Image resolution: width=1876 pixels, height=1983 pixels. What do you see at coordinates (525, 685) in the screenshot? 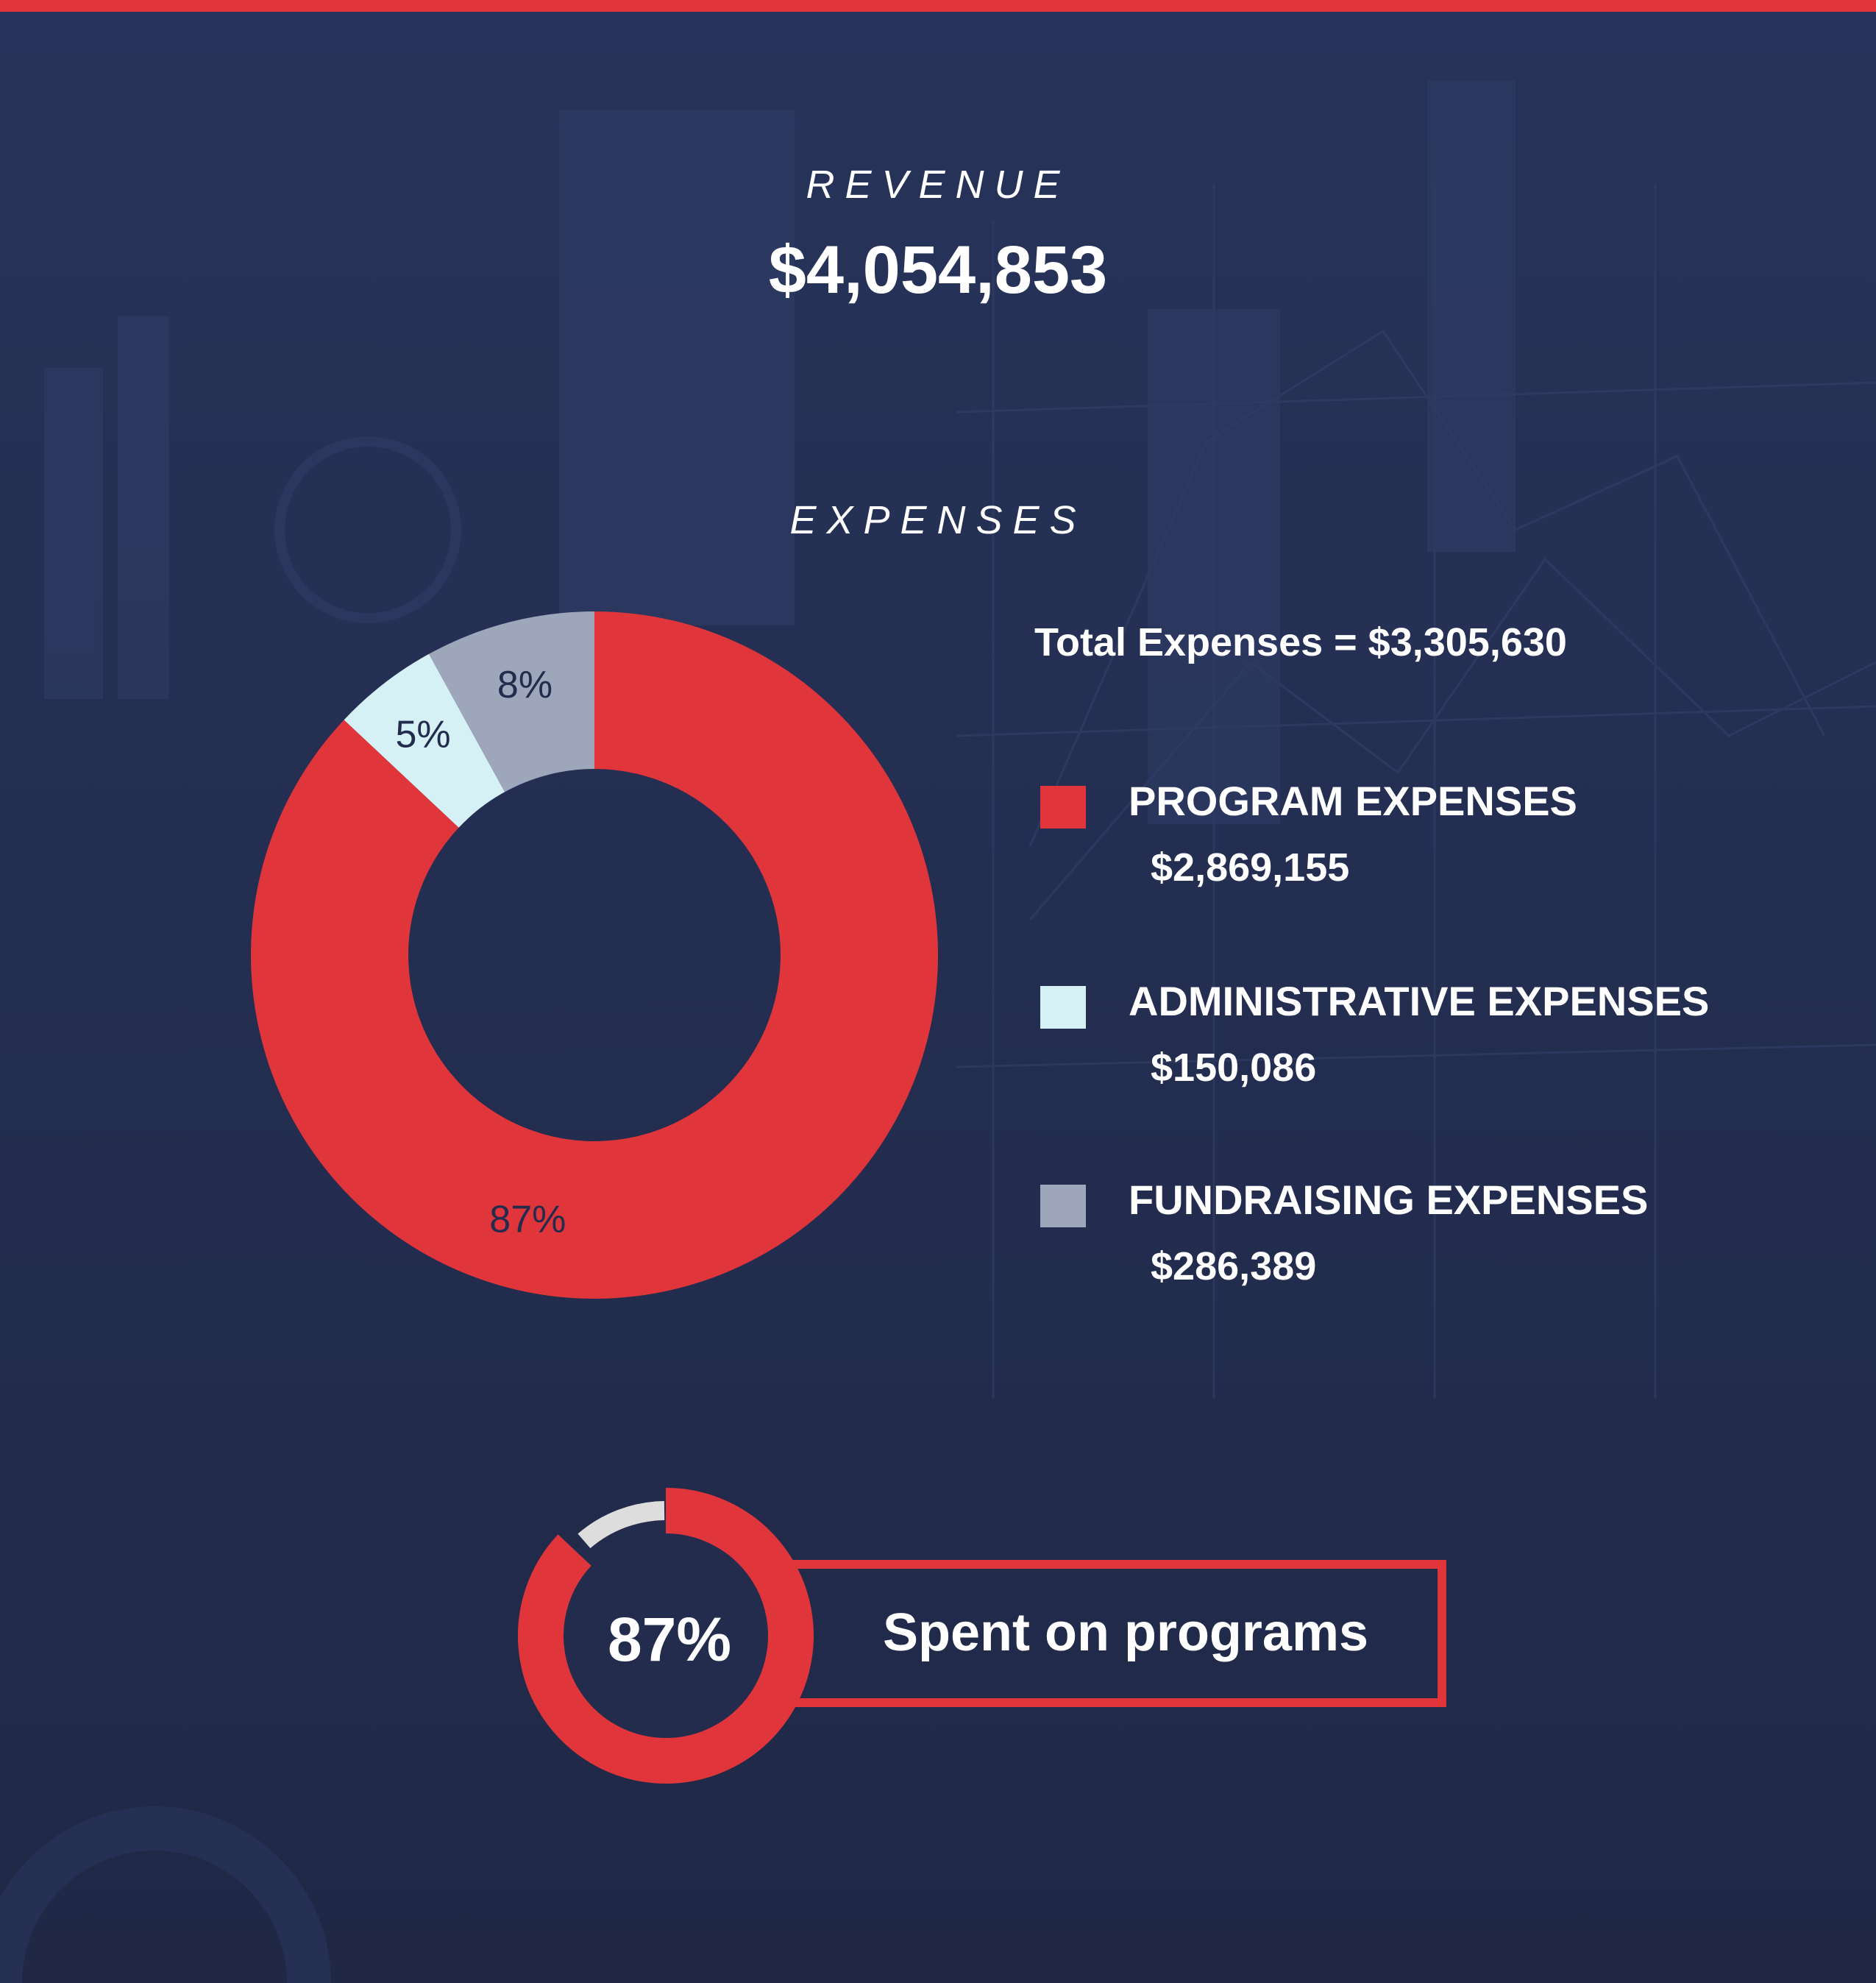
I see `slice-label: 8%` at bounding box center [525, 685].